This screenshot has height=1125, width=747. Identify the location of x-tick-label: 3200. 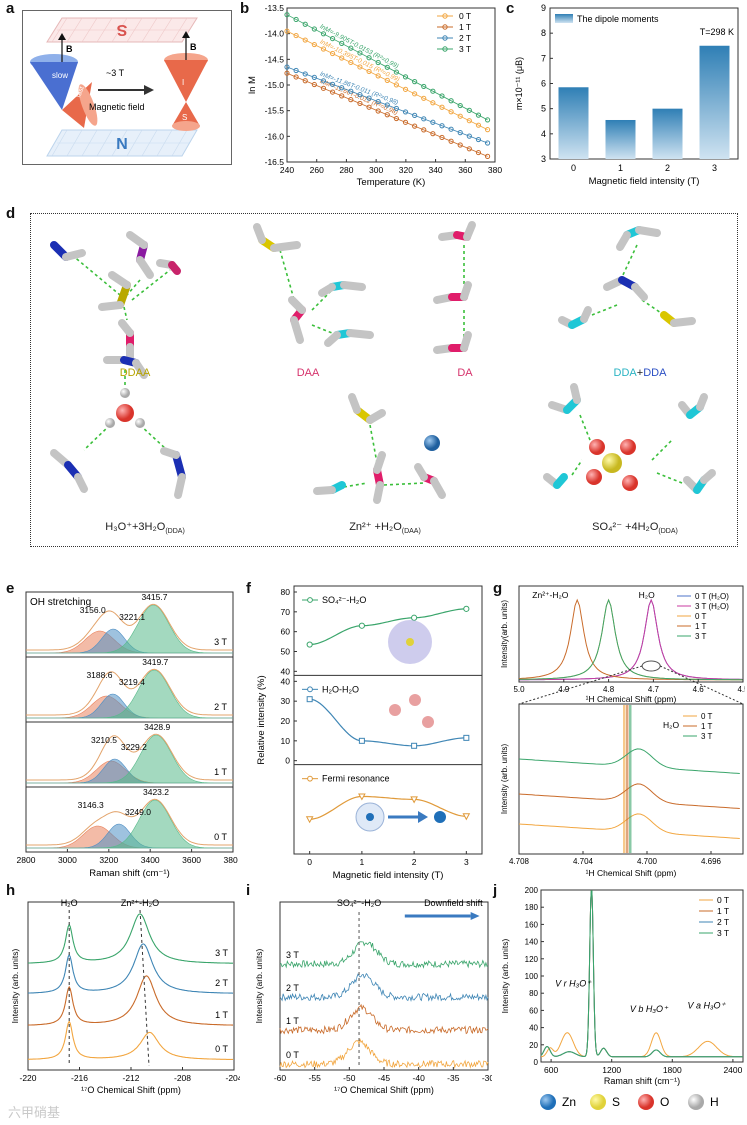
(108, 860).